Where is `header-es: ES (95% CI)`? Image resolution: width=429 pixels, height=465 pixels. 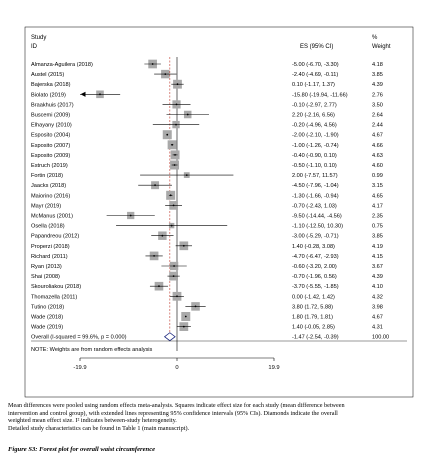 header-es: ES (95% CI) is located at coordinates (316, 47).